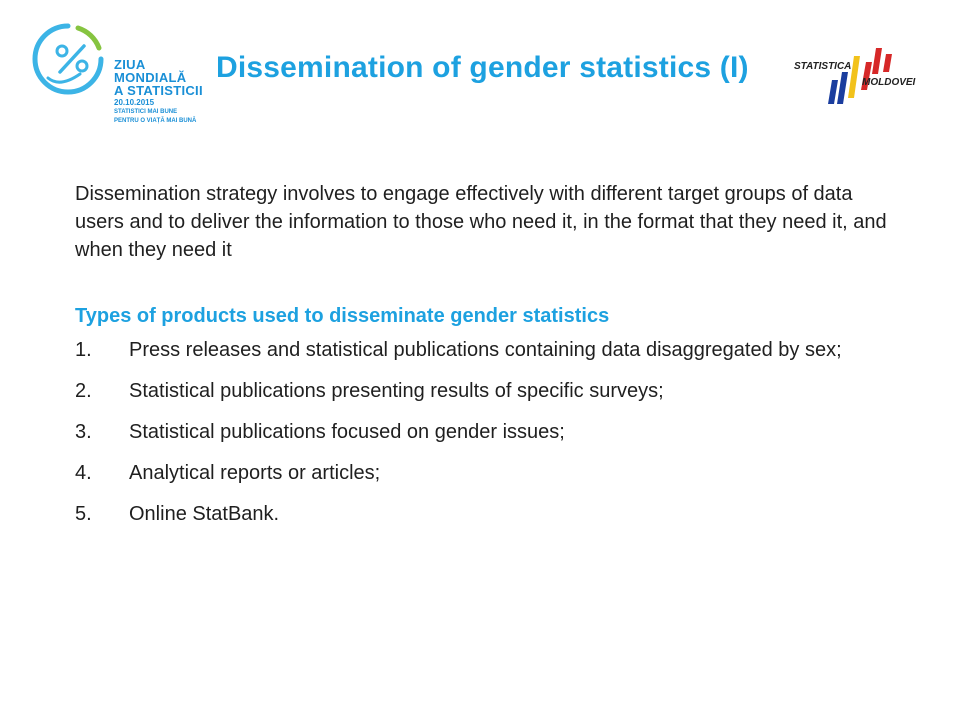 The image size is (960, 720). I want to click on list-item: 5. Online StatBank., so click(485, 514).